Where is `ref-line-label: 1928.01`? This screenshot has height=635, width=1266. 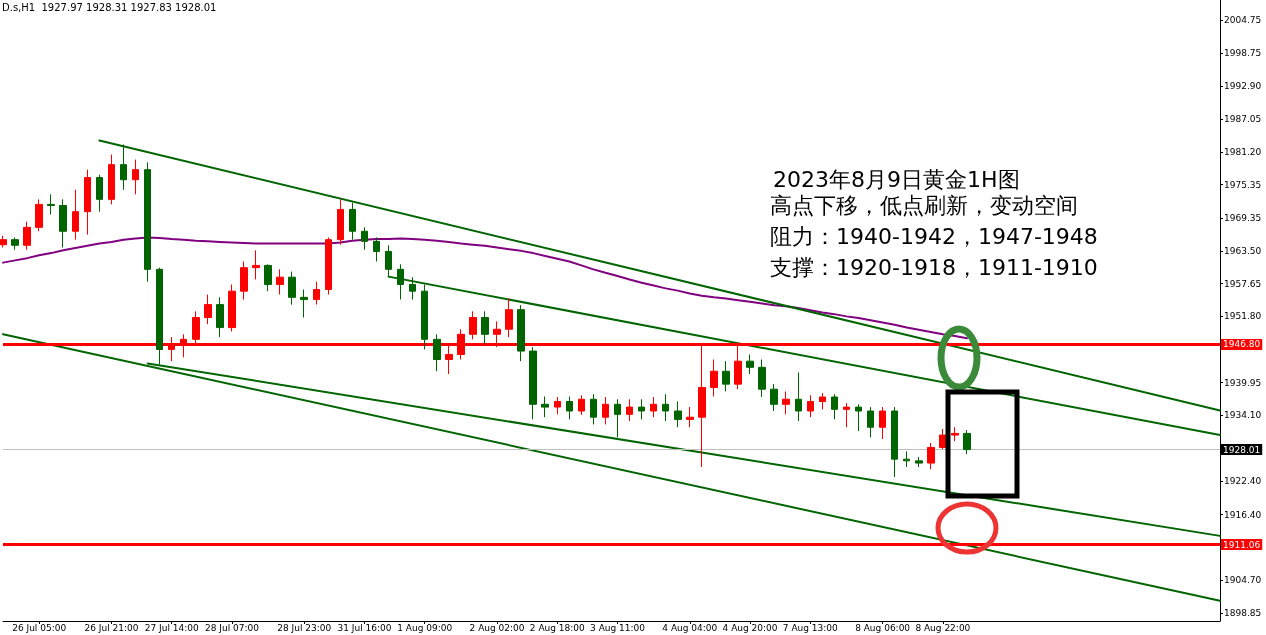 ref-line-label: 1928.01 is located at coordinates (1242, 449).